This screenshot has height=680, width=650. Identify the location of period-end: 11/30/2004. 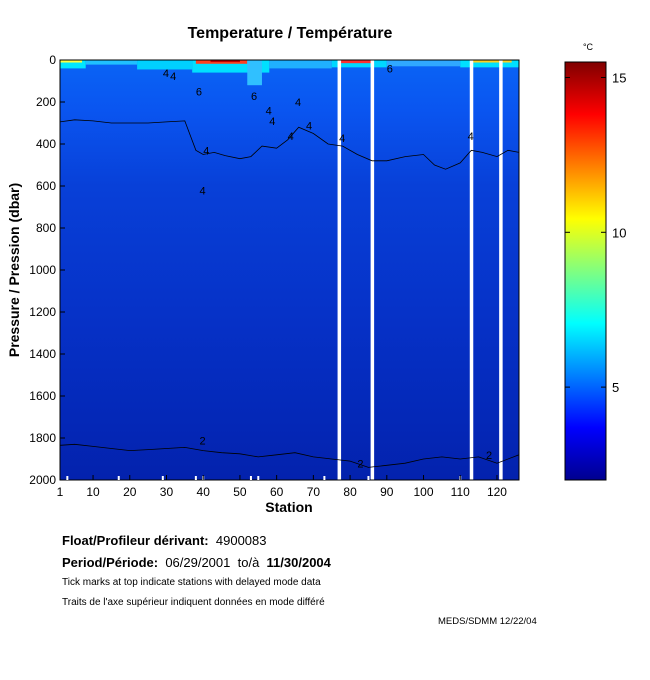
(298, 562).